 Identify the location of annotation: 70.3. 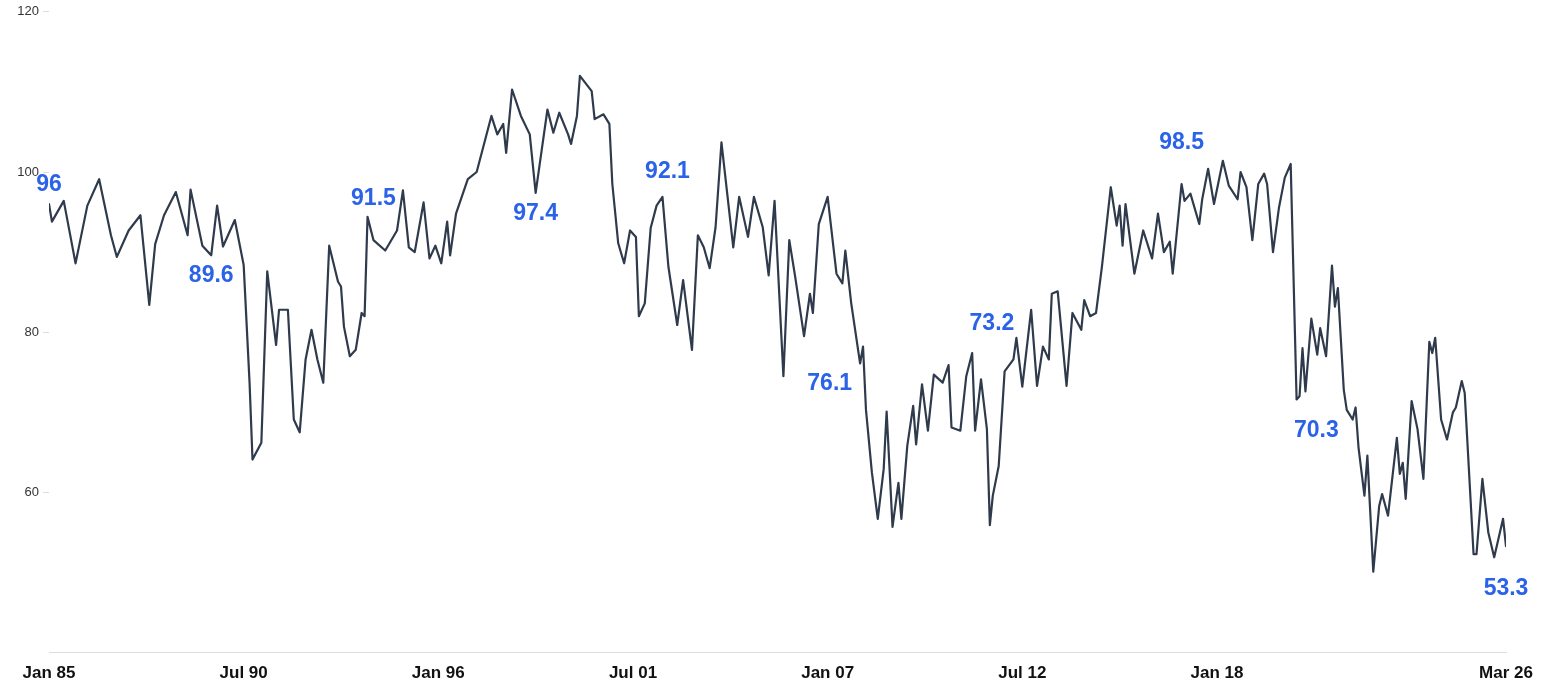
(1316, 428).